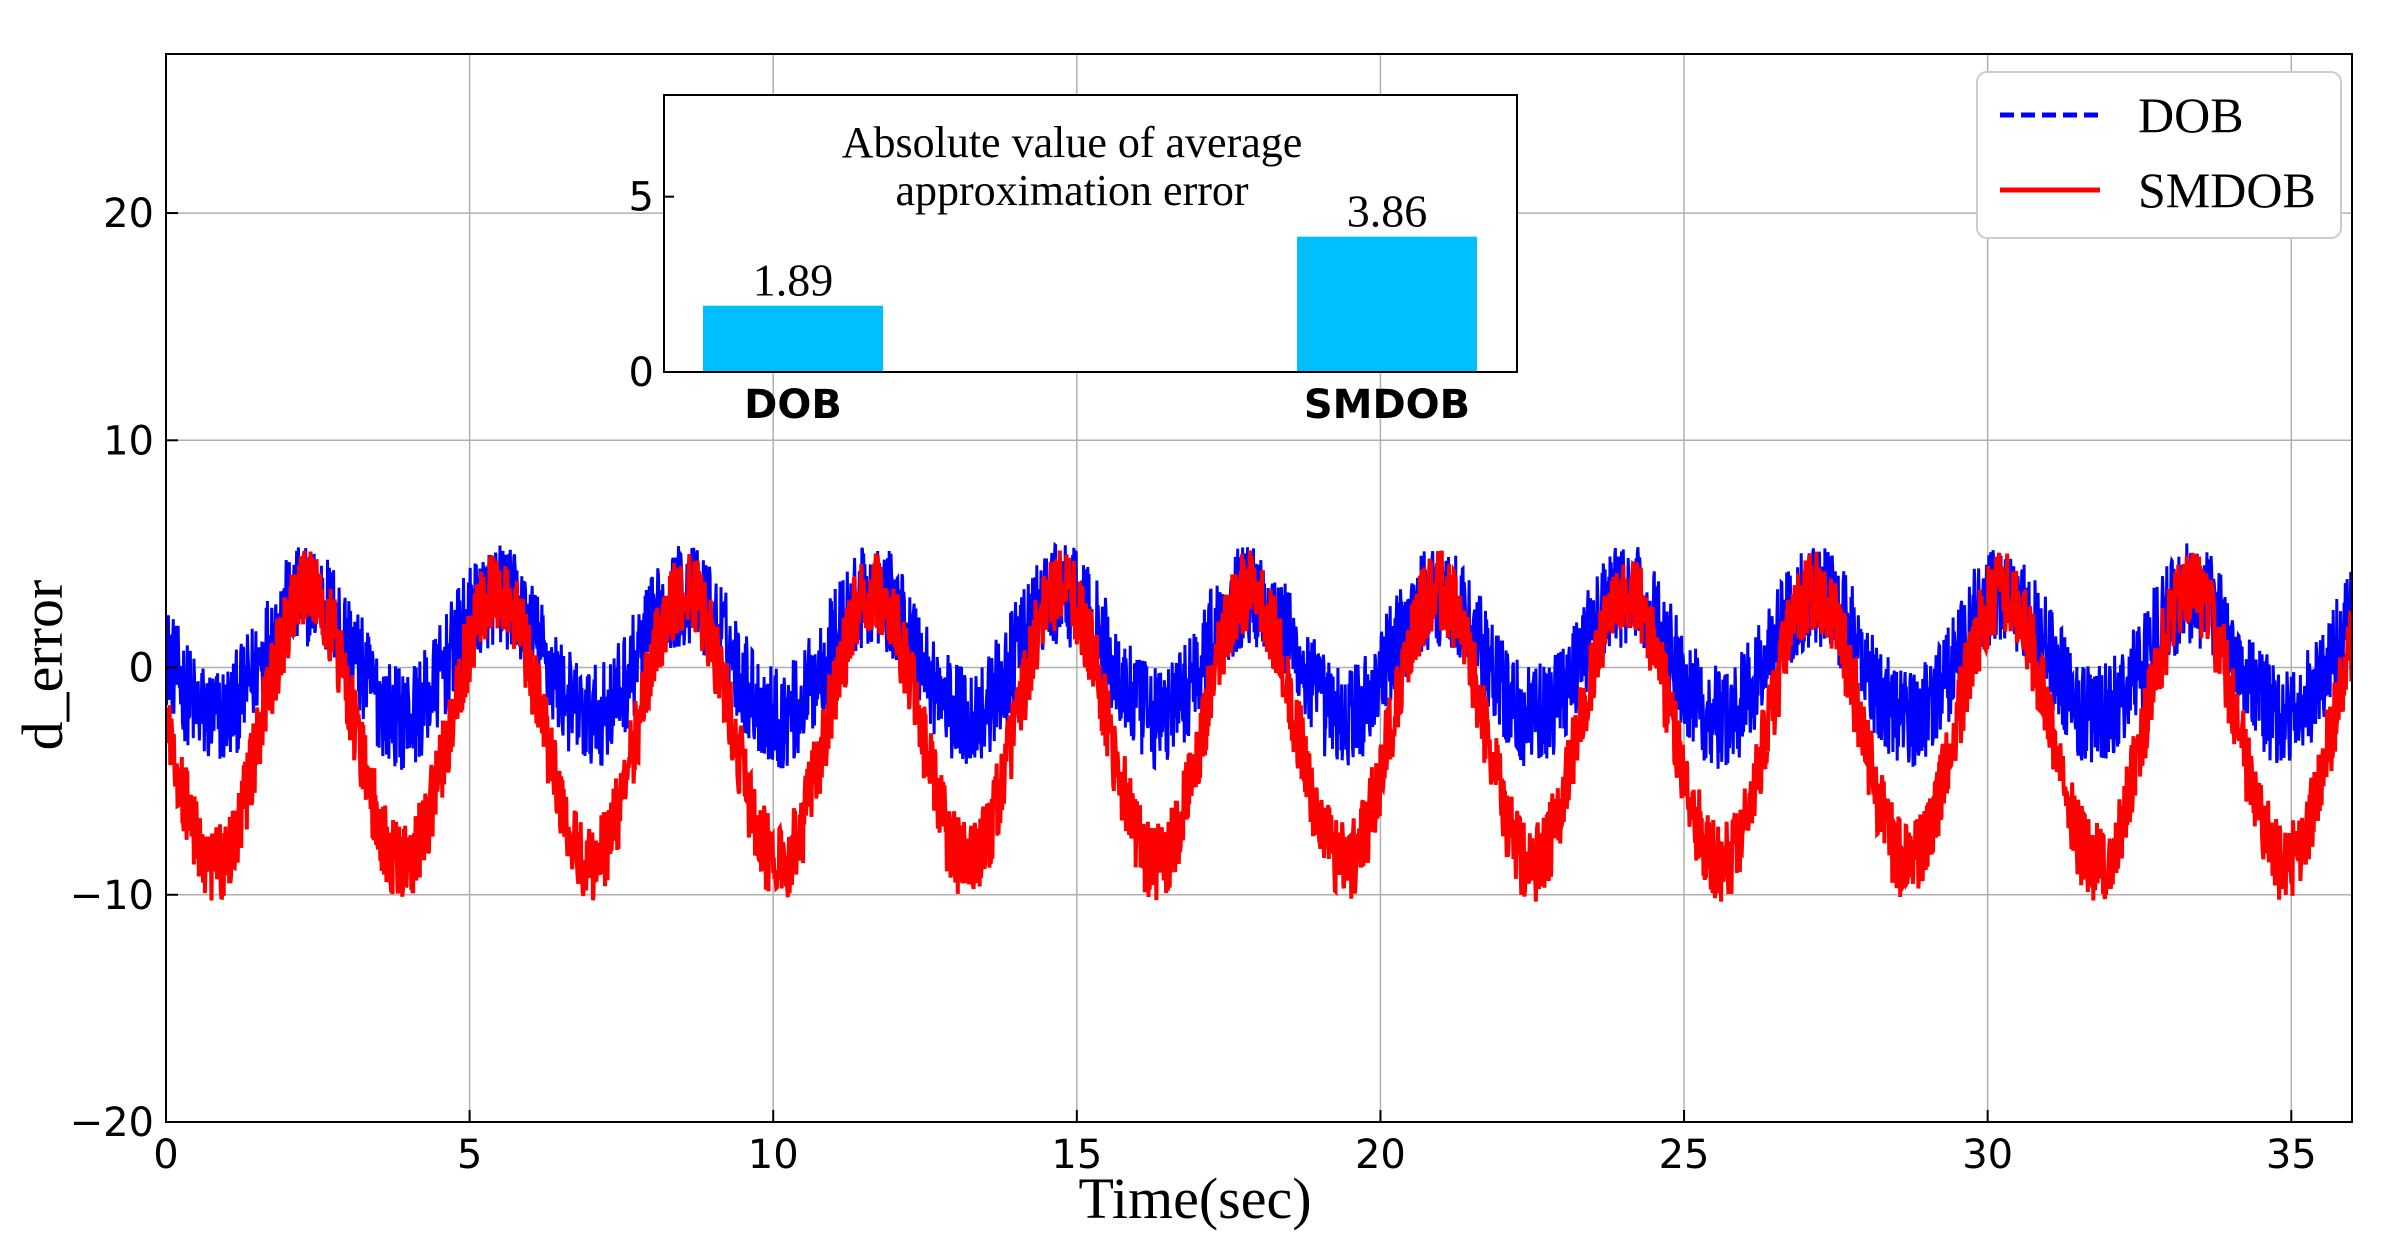 This screenshot has height=1253, width=2397. Describe the element at coordinates (128, 441) in the screenshot. I see `y-tick-label: 10` at that location.